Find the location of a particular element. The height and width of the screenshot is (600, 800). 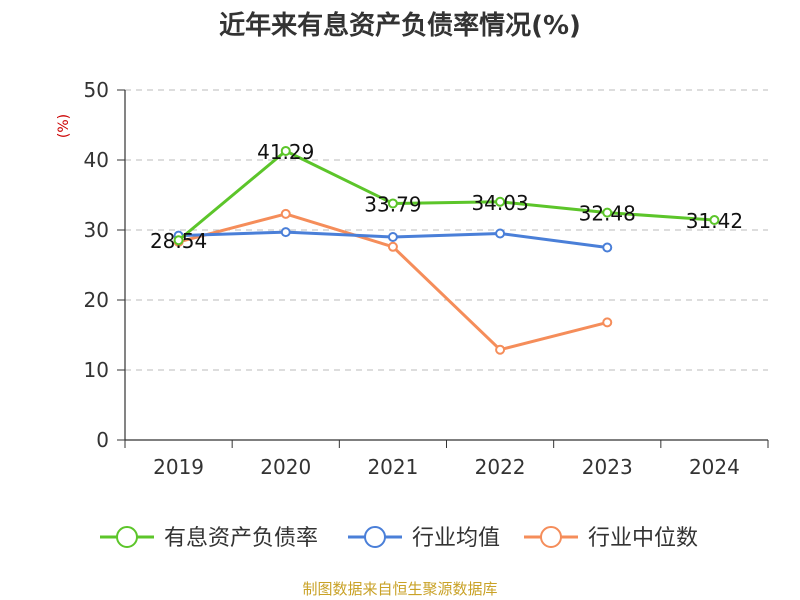

series-0-point-2023 is located at coordinates (607, 212).